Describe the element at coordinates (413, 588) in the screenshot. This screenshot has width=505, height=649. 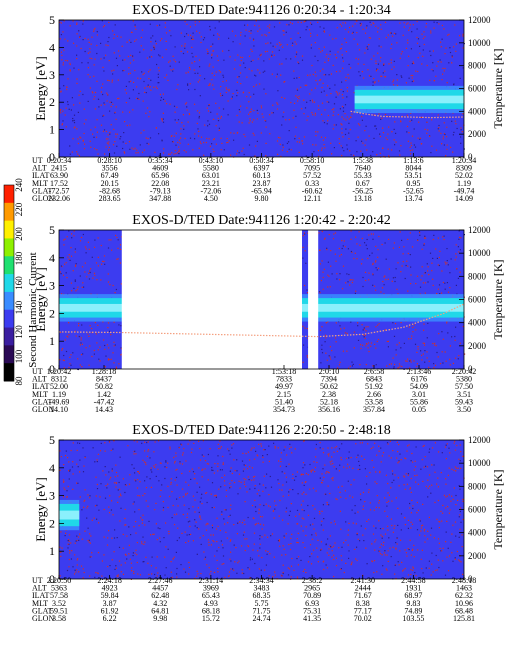
I see `table-cell: 1931` at that location.